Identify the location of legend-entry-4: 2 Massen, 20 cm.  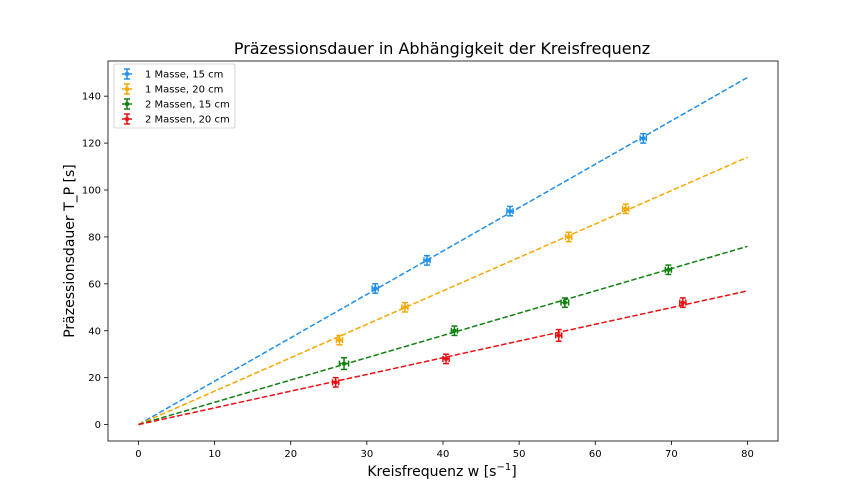
(176, 119).